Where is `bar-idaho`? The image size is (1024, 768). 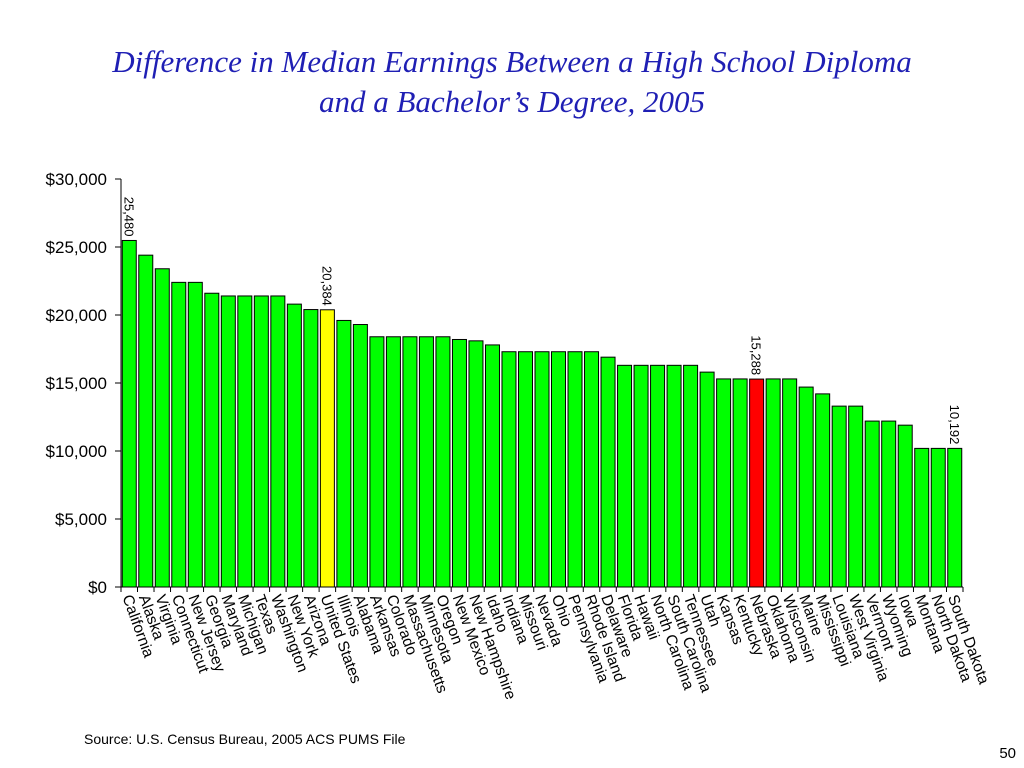 bar-idaho is located at coordinates (492, 466).